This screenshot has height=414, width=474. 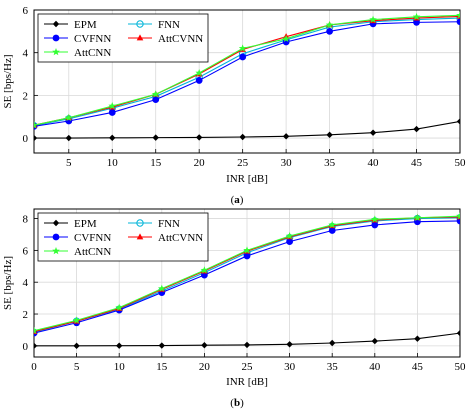 What do you see at coordinates (140, 37) in the screenshot?
I see `legend-marker-attcvnn` at bounding box center [140, 37].